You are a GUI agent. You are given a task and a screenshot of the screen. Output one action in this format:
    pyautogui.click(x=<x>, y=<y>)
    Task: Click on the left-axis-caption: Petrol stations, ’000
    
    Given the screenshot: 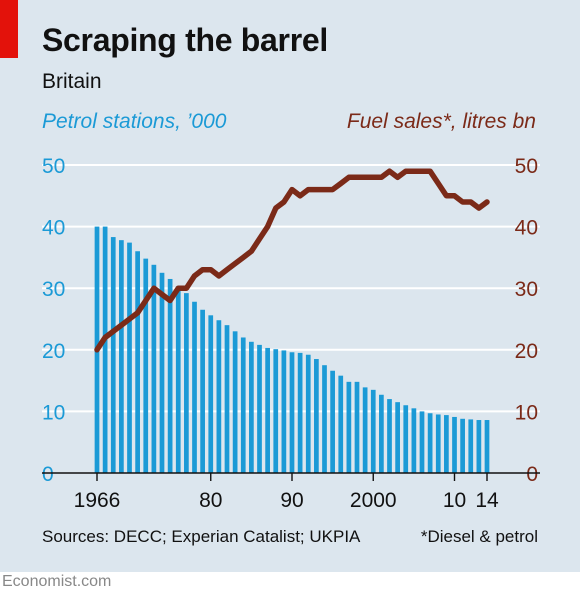 What is the action you would take?
    pyautogui.click(x=134, y=121)
    